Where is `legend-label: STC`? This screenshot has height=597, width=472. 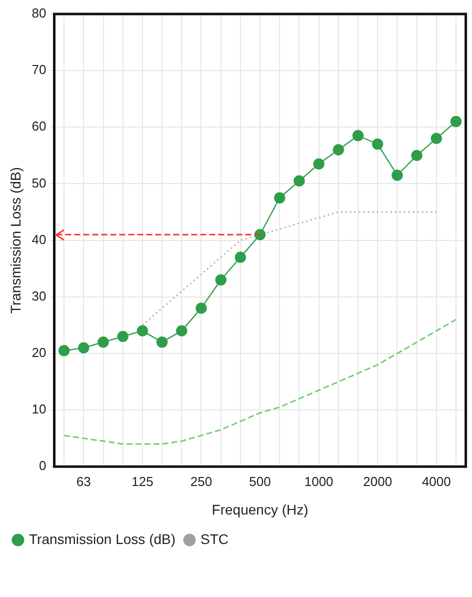 legend-label: STC is located at coordinates (214, 538).